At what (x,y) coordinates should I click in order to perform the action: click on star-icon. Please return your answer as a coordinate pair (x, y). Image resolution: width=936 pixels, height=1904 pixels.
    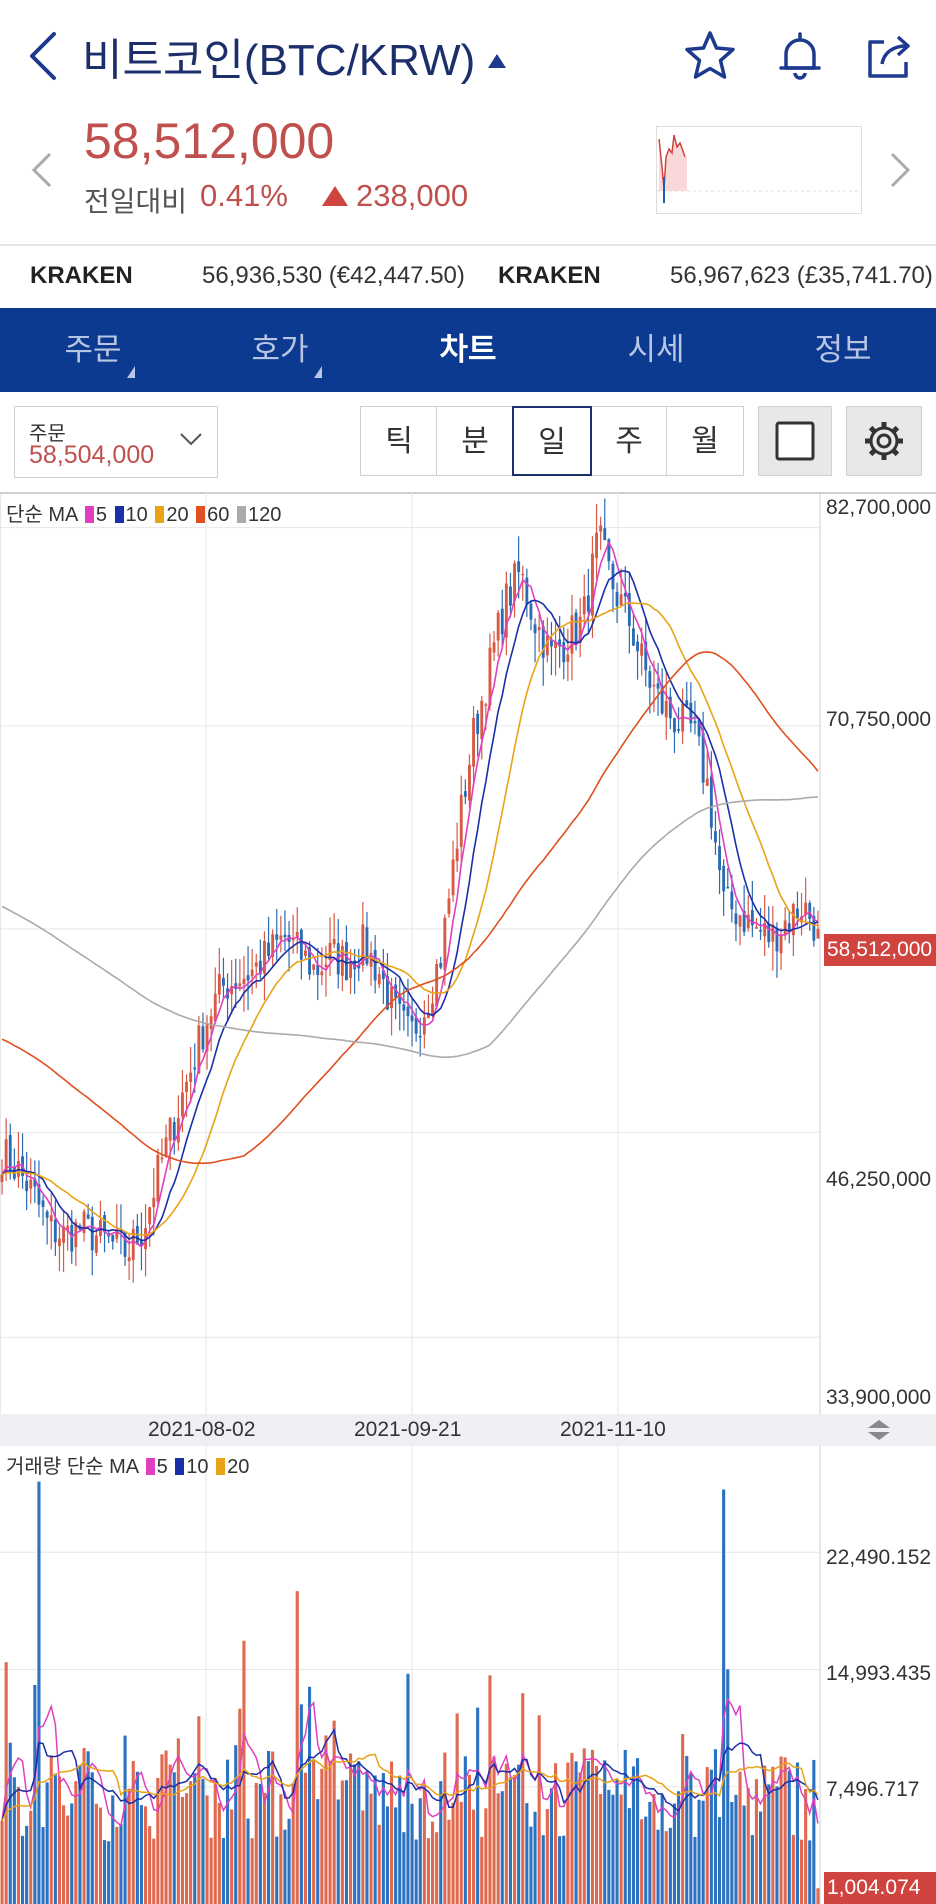
    Looking at the image, I should click on (710, 56).